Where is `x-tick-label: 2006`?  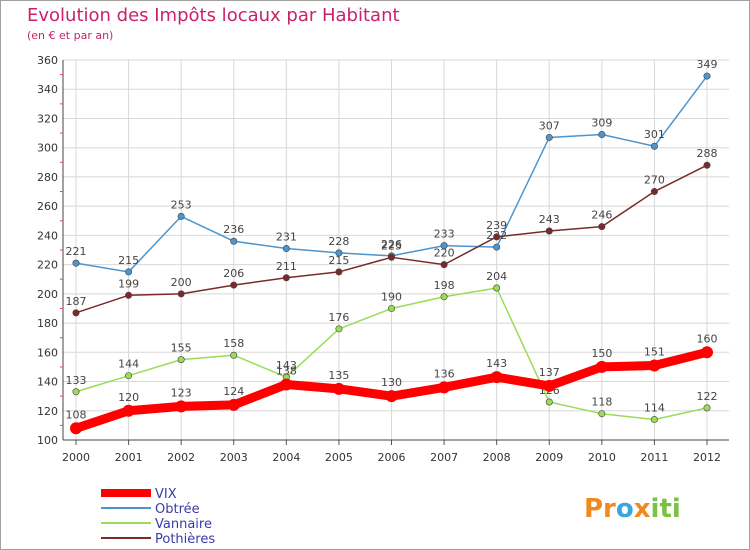 x-tick-label: 2006 is located at coordinates (392, 457).